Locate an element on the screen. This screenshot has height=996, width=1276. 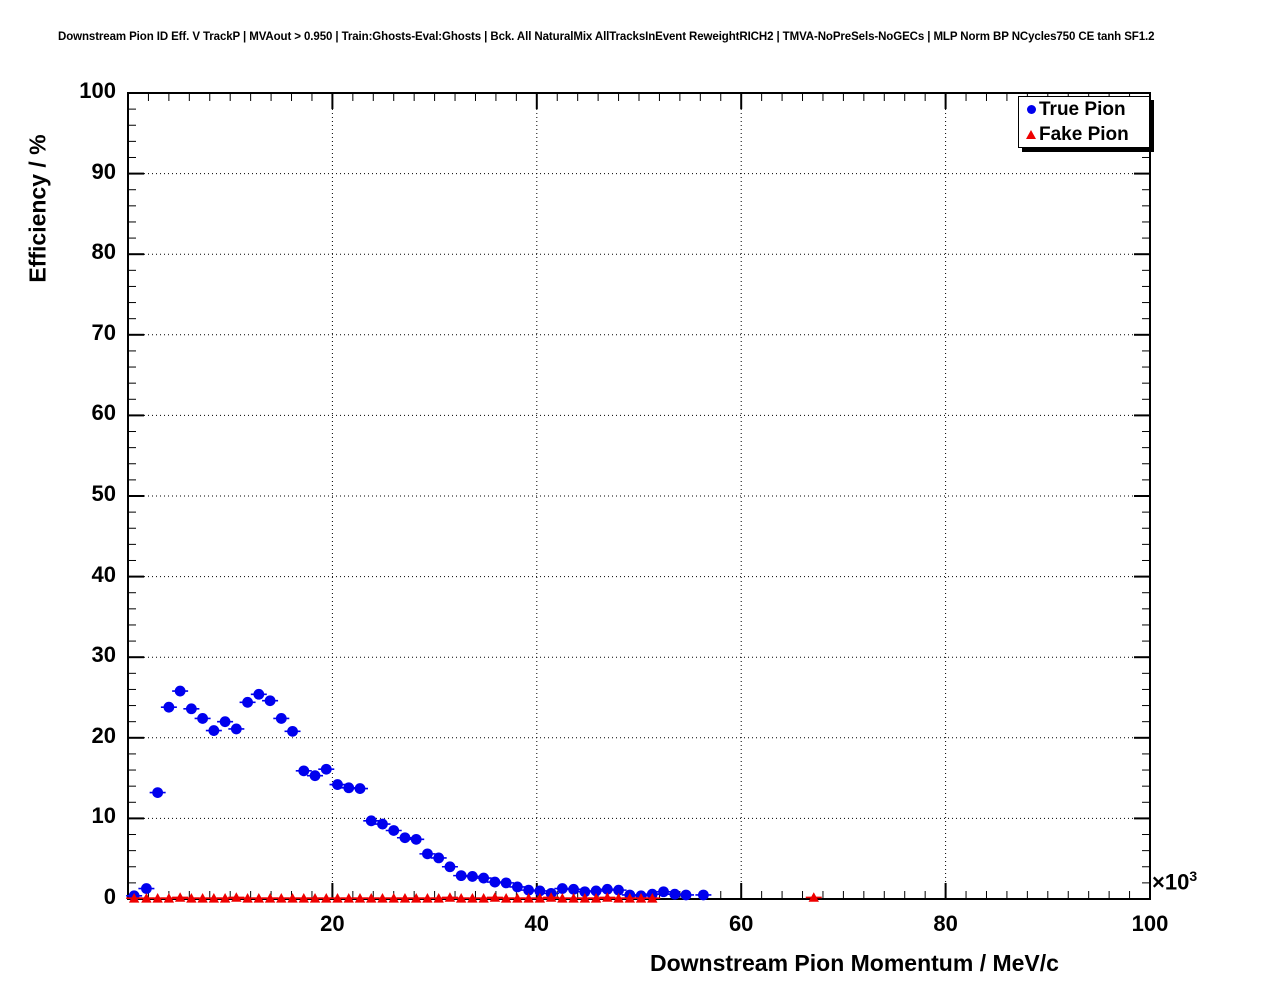
x-axis-exponent: ×10³ is located at coordinates (1174, 881).